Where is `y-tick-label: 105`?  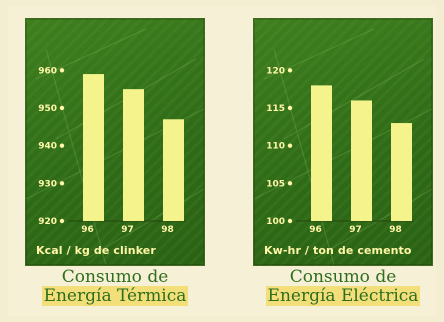 y-tick-label: 105 is located at coordinates (275, 184).